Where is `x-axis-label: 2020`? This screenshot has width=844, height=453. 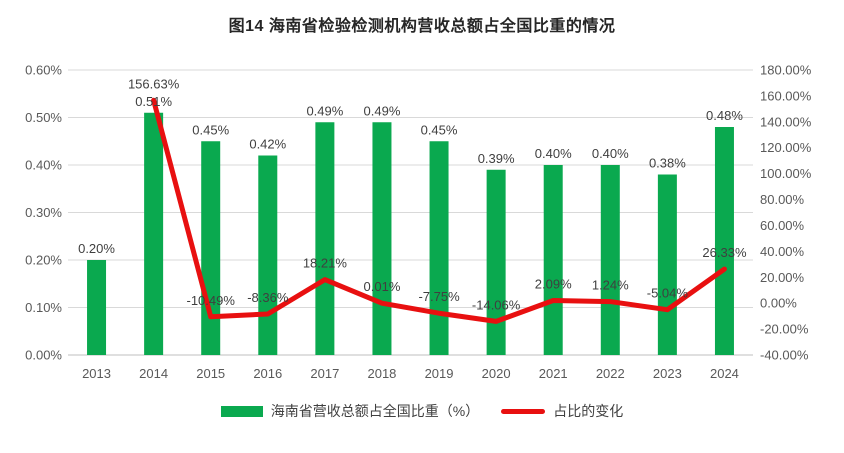
x-axis-label: 2020 is located at coordinates (496, 373).